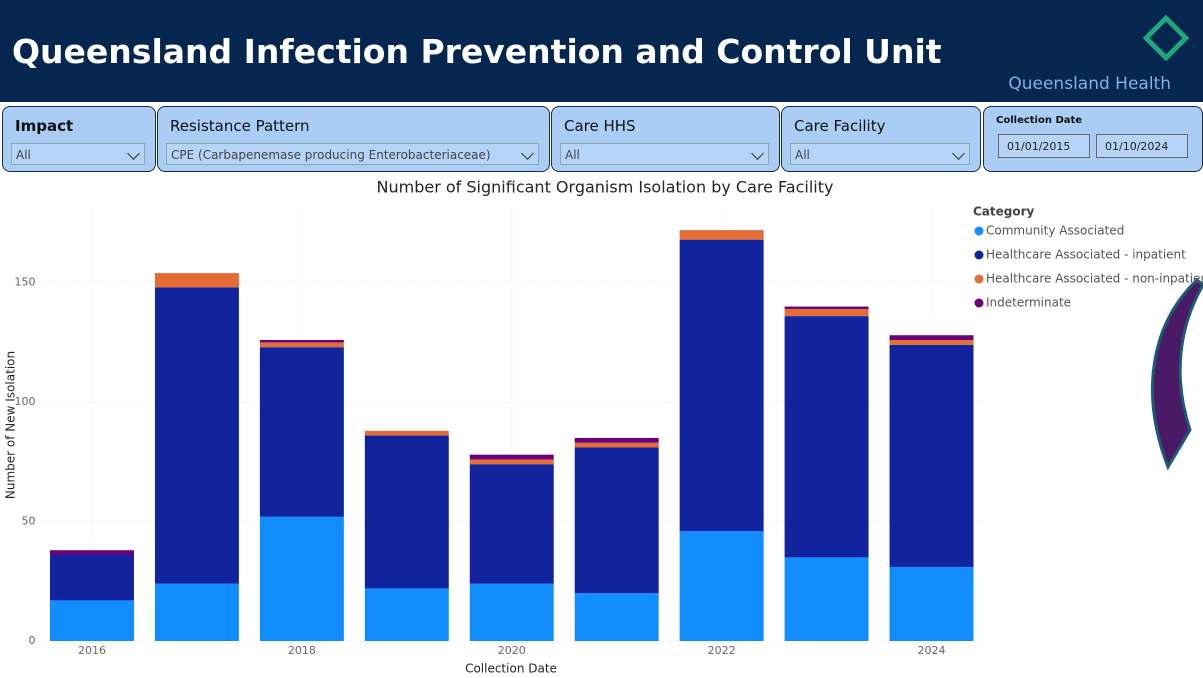 Image resolution: width=1203 pixels, height=678 pixels. What do you see at coordinates (79, 139) in the screenshot?
I see `slicer: Impact All` at bounding box center [79, 139].